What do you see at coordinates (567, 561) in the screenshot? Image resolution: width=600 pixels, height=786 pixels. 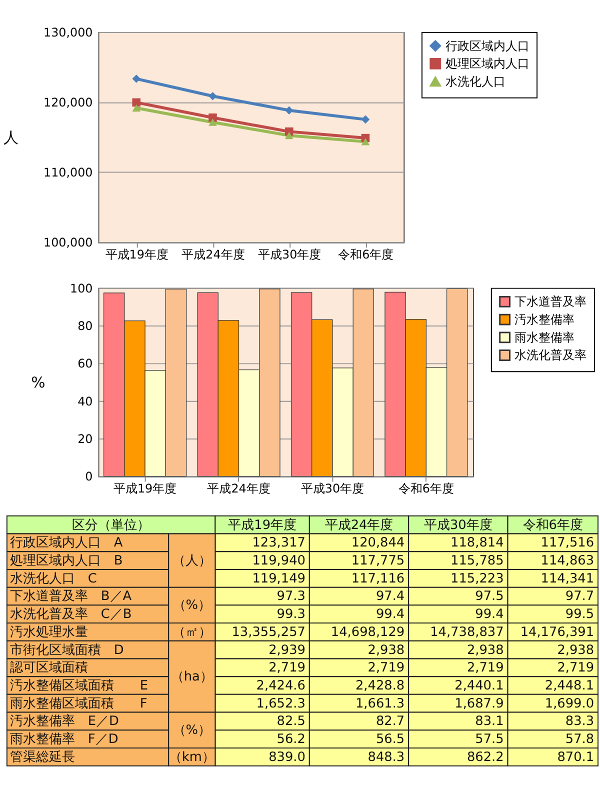 I see `text: 114,863` at bounding box center [567, 561].